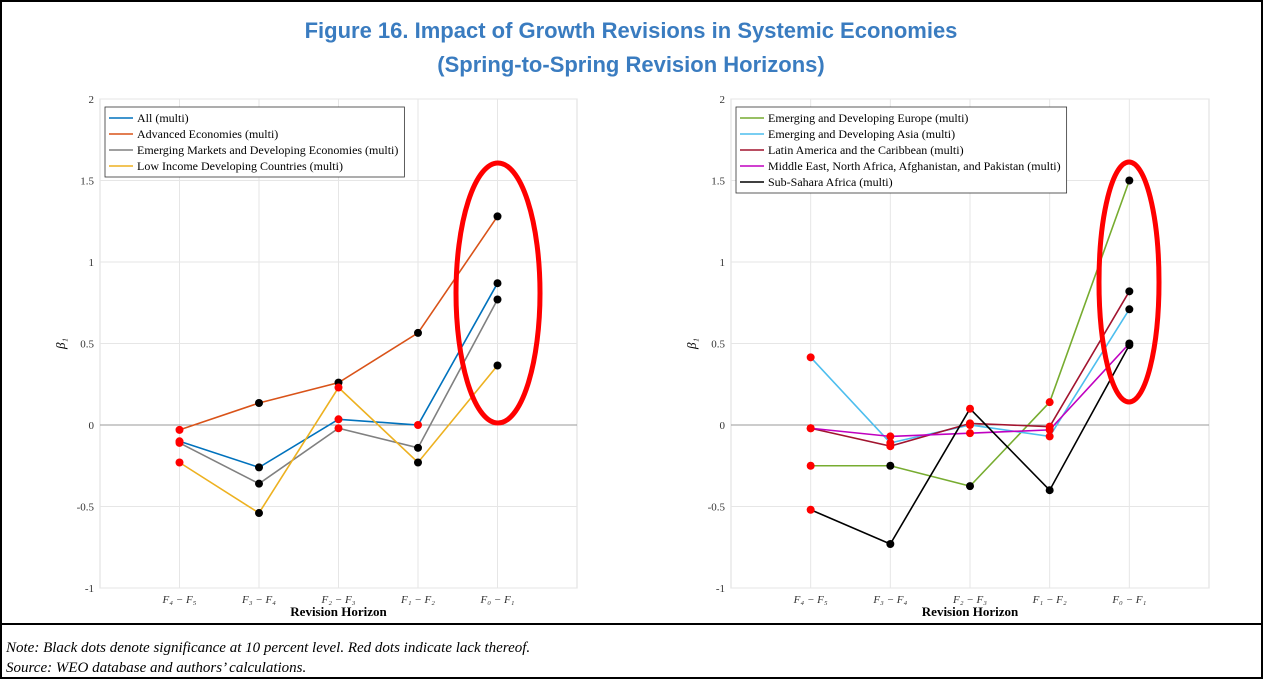 This screenshot has height=679, width=1263. Describe the element at coordinates (861, 134) in the screenshot. I see `legend-label: Emerging and Developing Asia (multi)` at that location.